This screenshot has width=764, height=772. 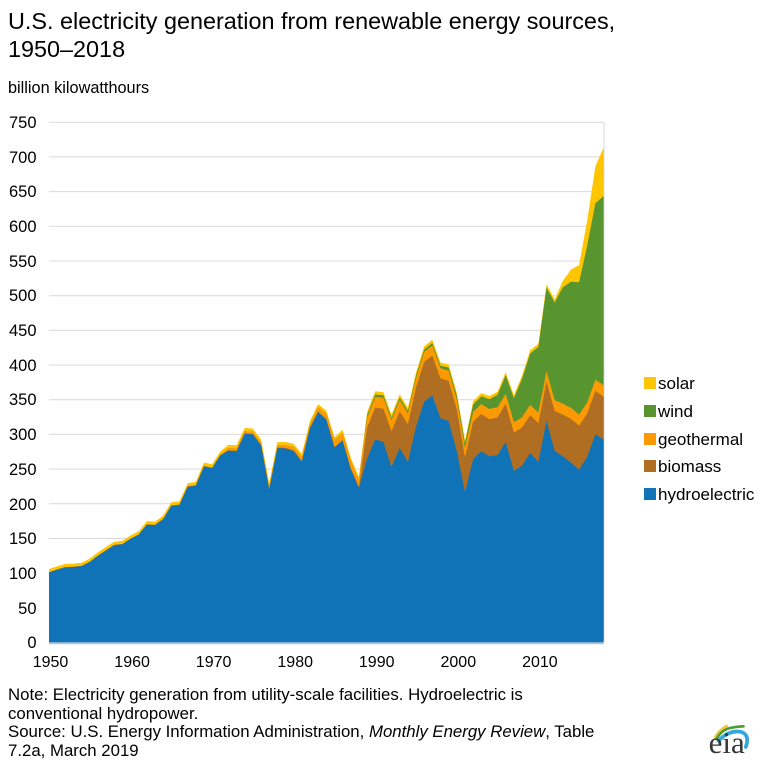 I want to click on svg-text: eia, so click(x=727, y=742).